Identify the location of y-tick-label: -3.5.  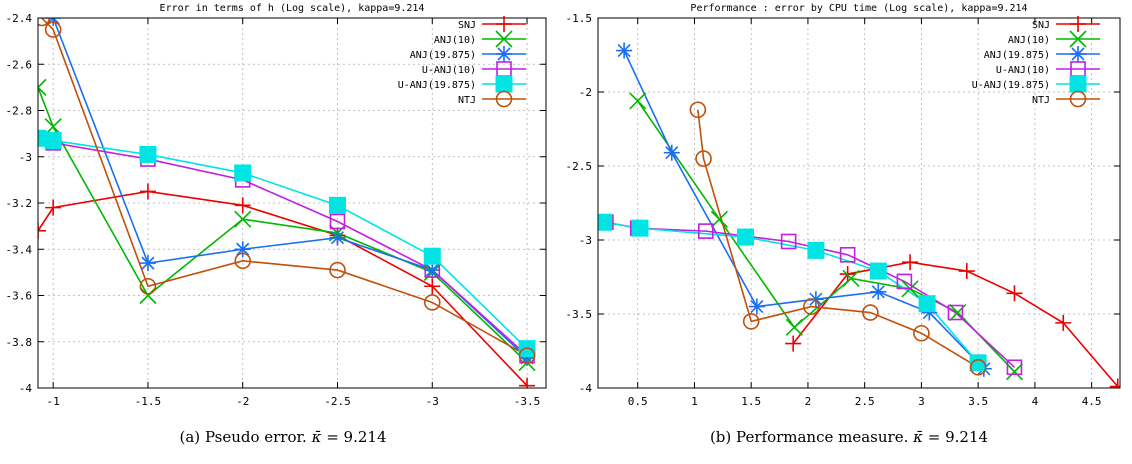
(579, 314).